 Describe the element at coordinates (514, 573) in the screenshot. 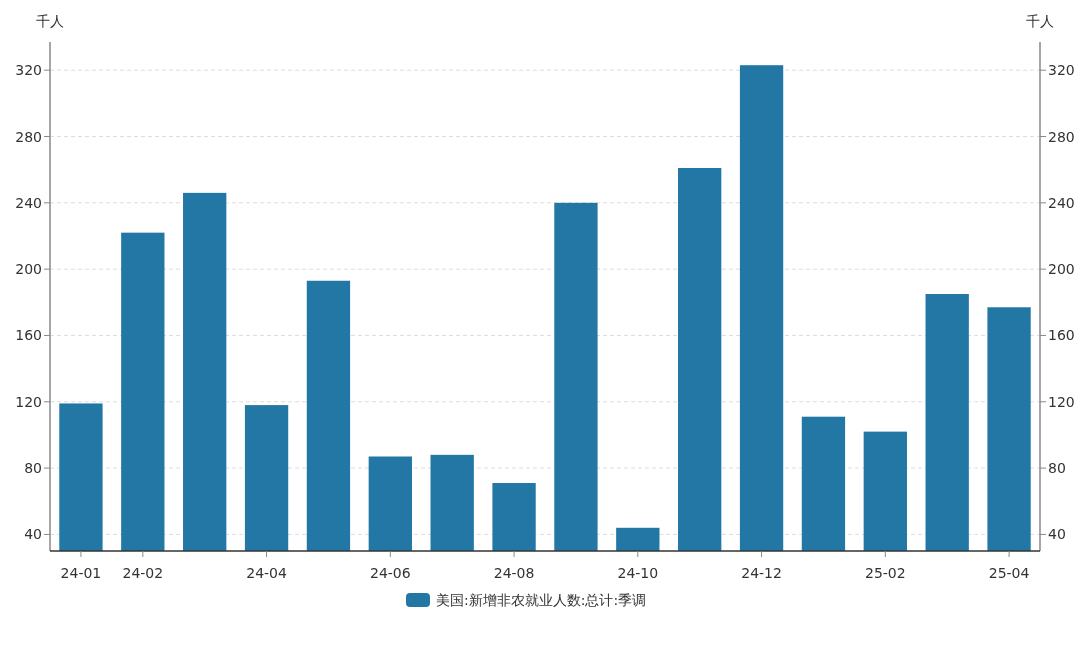

I see `x-tick-label: 24-08` at that location.